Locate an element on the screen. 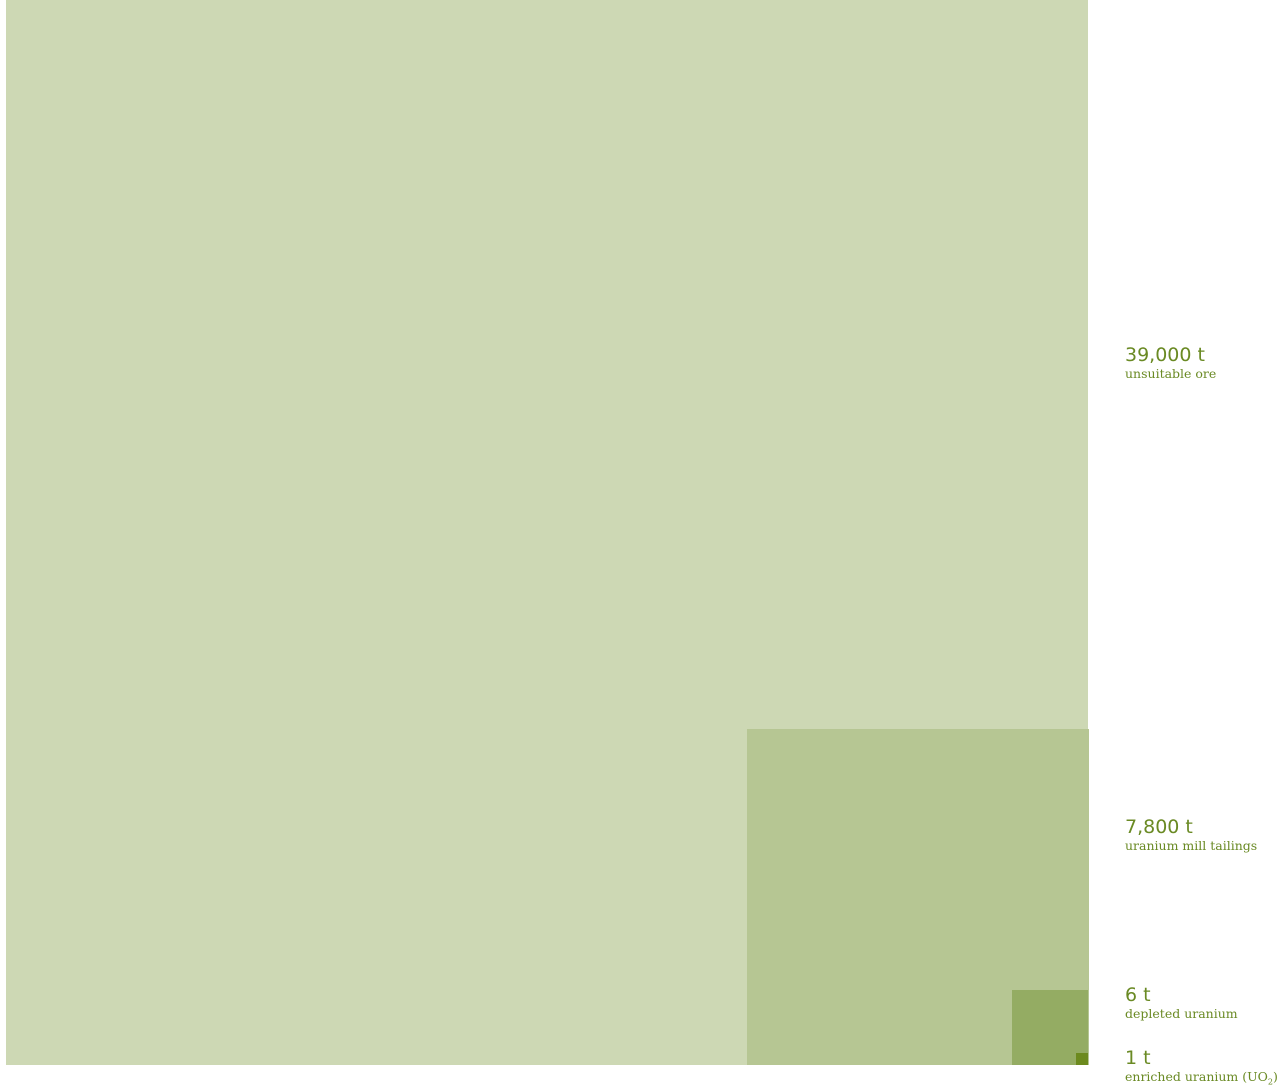  name-text: depleted uranium is located at coordinates (1181, 1013).